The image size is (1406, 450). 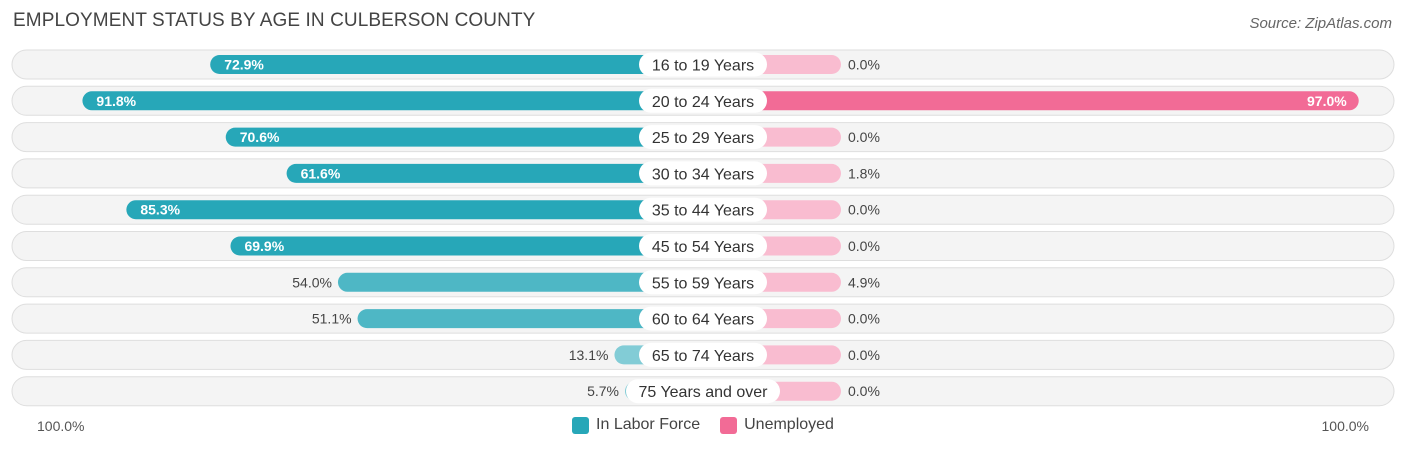 What do you see at coordinates (312, 282) in the screenshot?
I see `labor-force-value-label: 54.0%` at bounding box center [312, 282].